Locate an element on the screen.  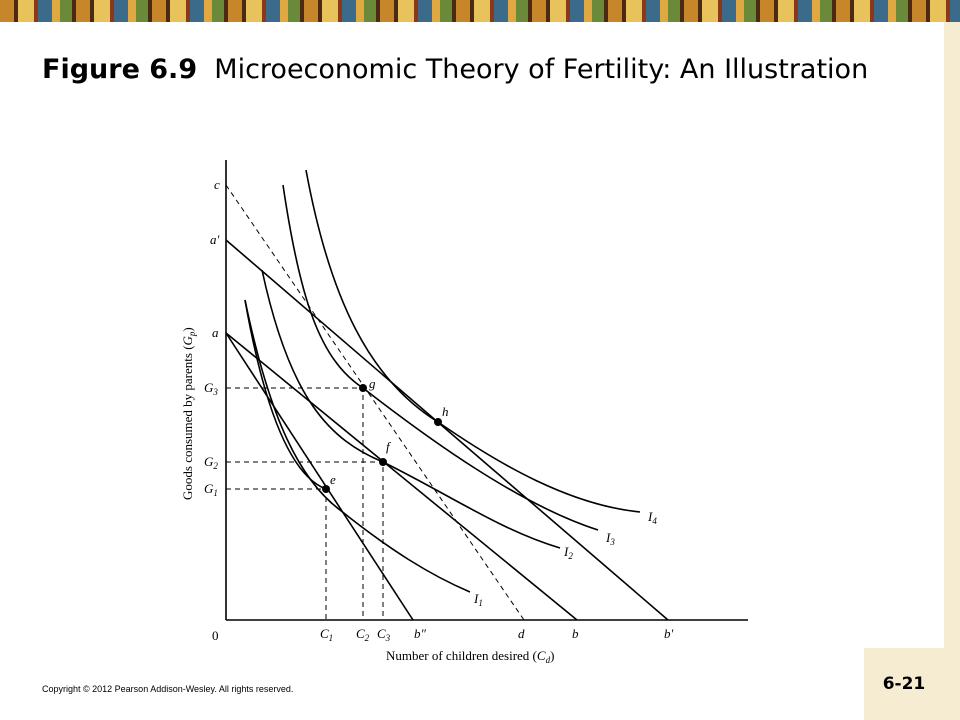
label: C1 is located at coordinates (326, 634).